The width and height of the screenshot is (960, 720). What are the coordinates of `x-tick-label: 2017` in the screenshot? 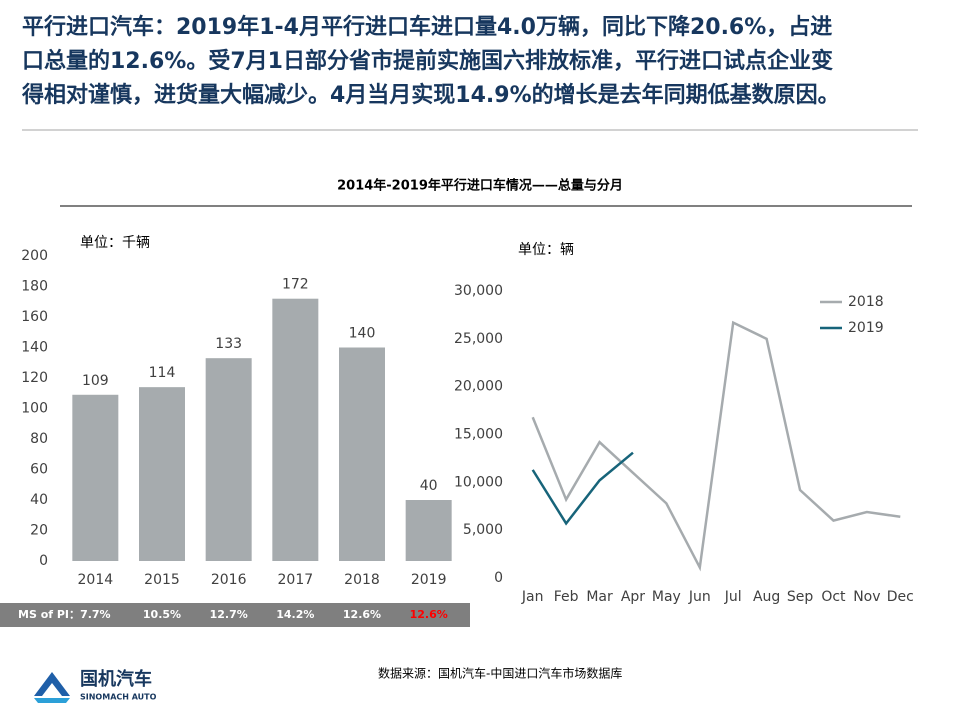 It's located at (296, 580).